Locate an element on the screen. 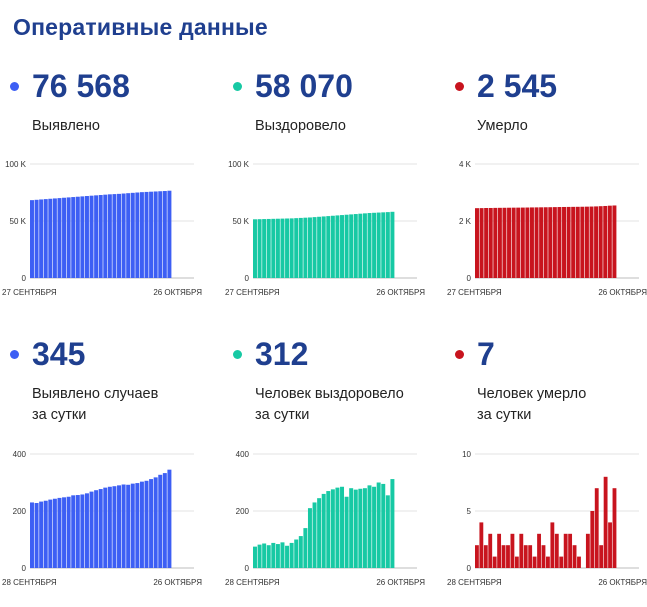 The width and height of the screenshot is (647, 607). x-tick-label-start: 28 СЕНТЯБРЯ is located at coordinates (252, 582).